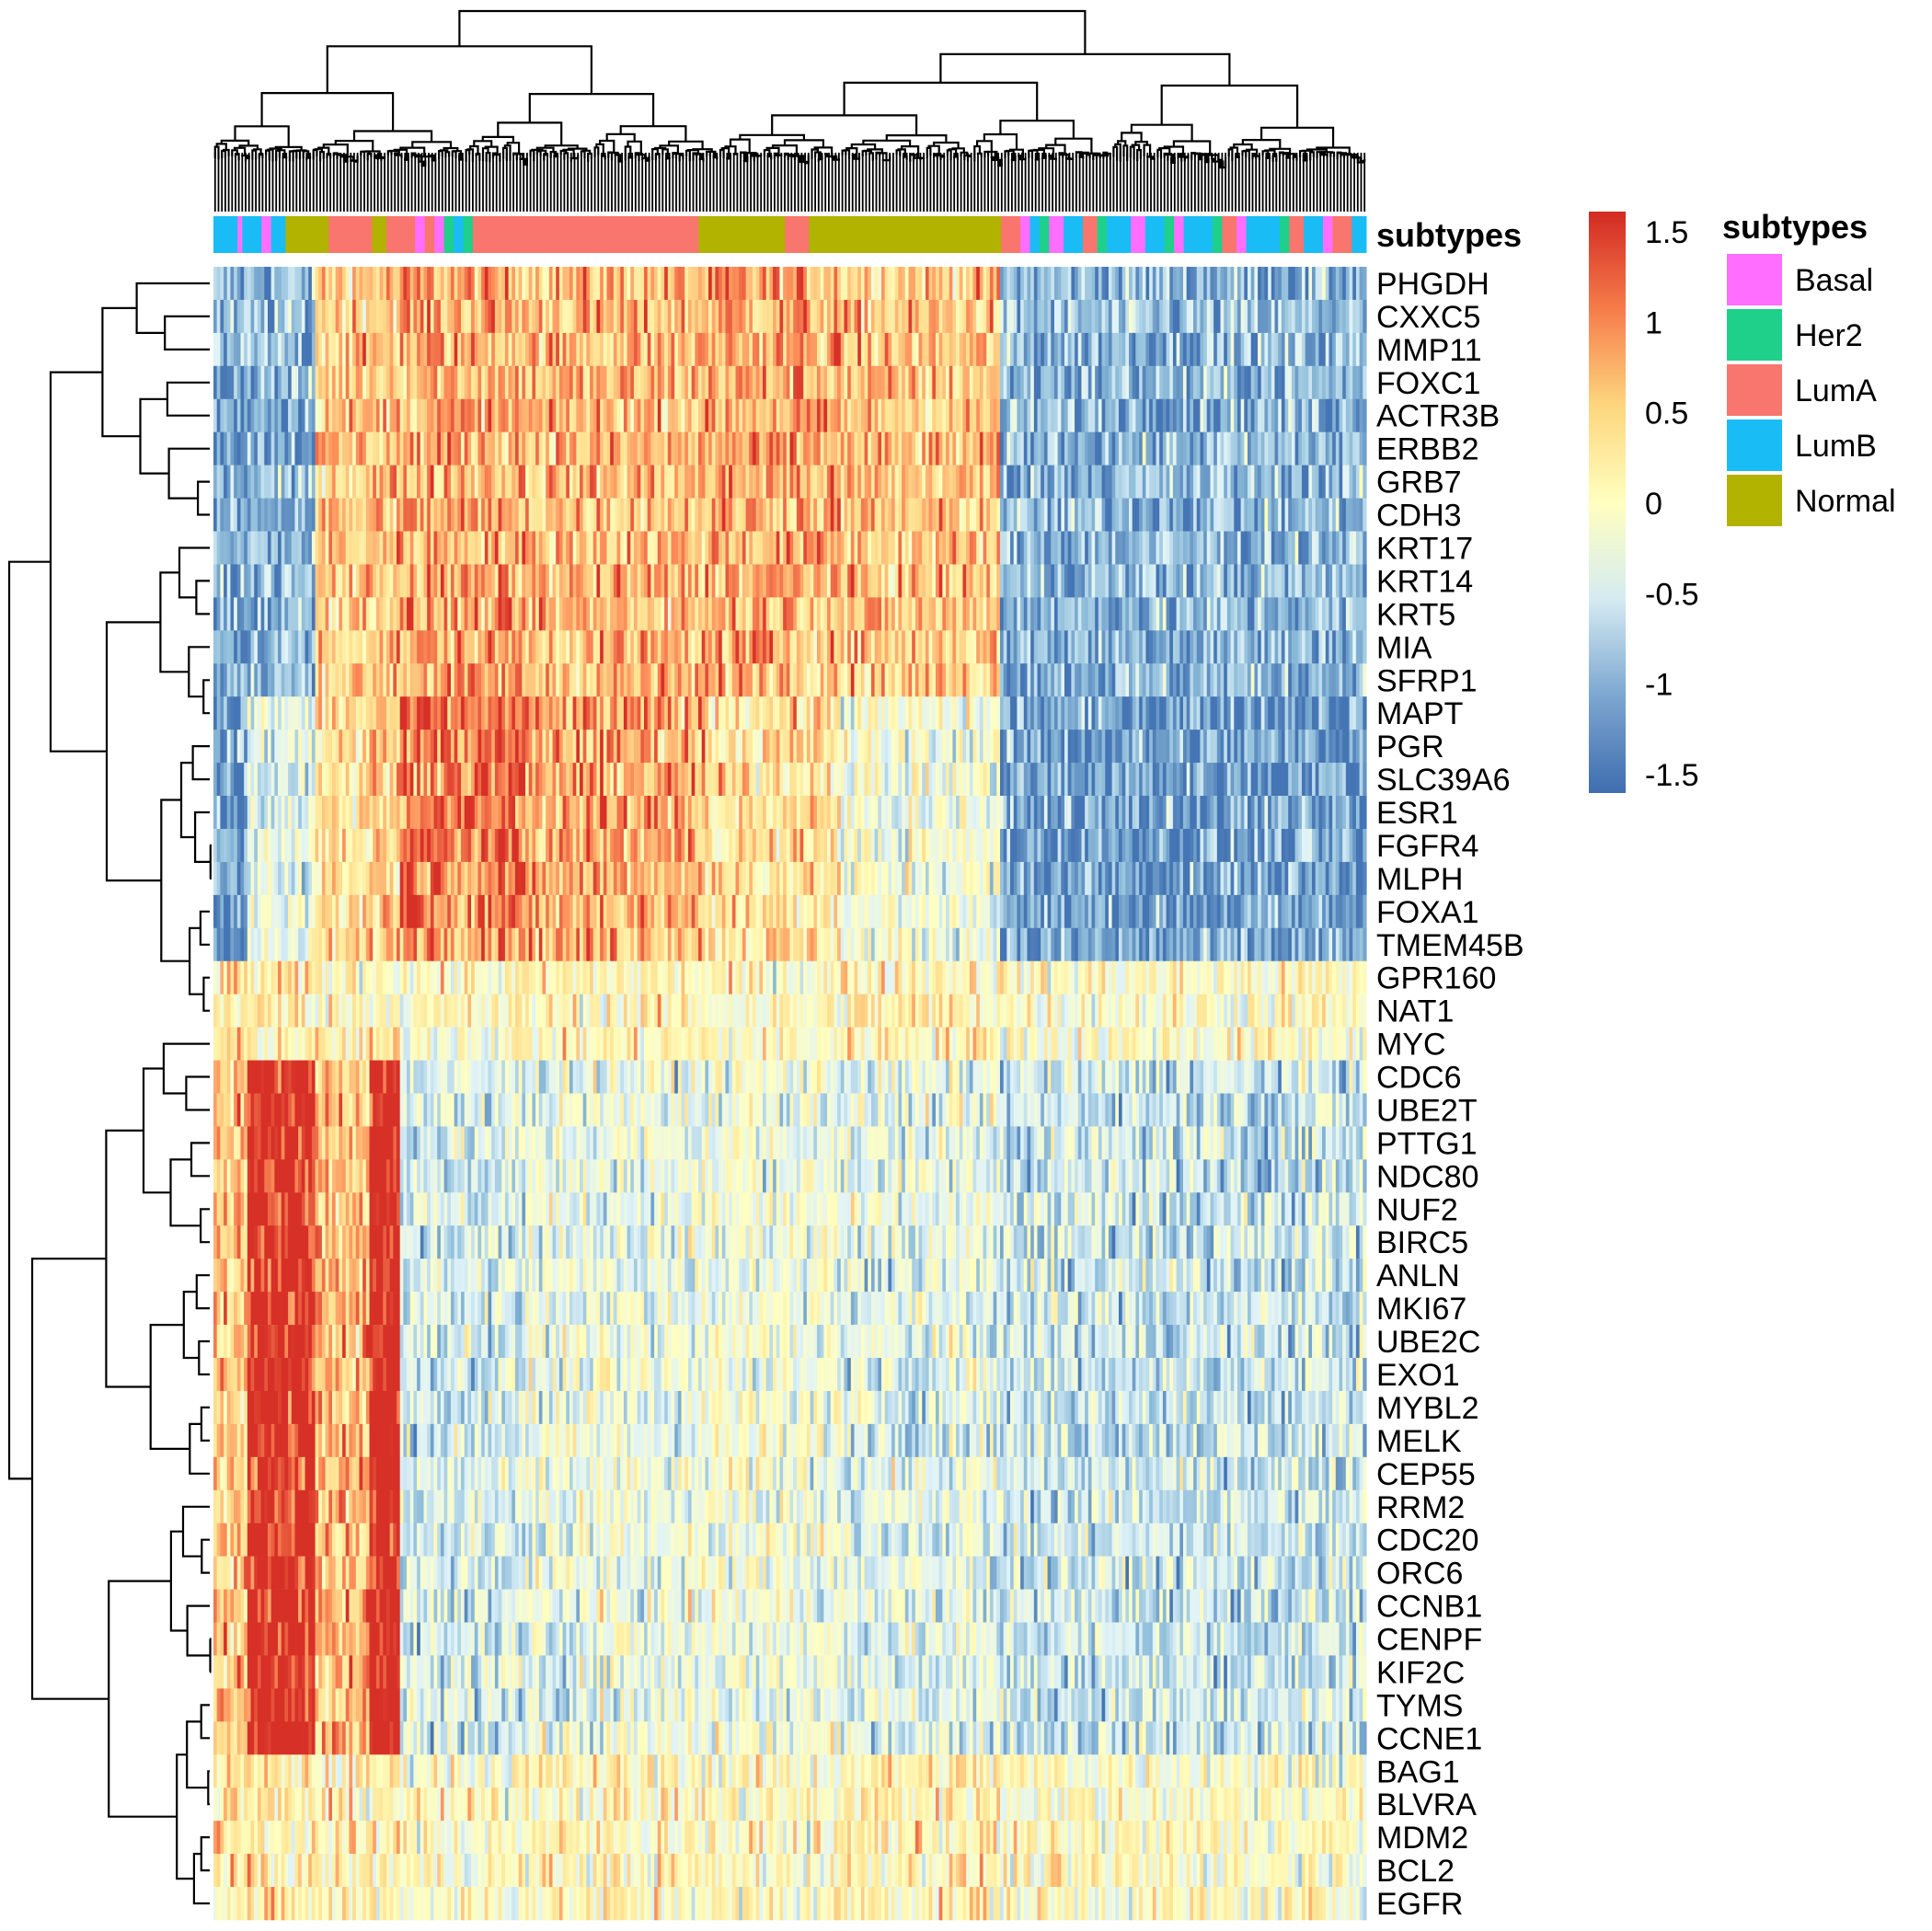 This screenshot has height=1931, width=1932. Describe the element at coordinates (205, 1854) in the screenshot. I see `dendrogram-branch` at that location.